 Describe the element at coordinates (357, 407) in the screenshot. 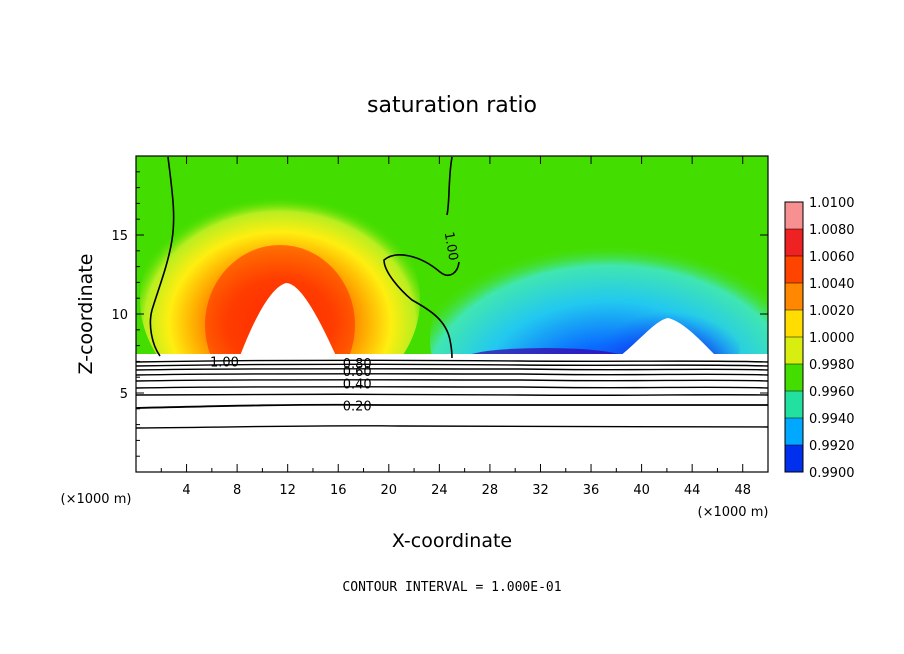

I see `contour-label: 0.20` at that location.